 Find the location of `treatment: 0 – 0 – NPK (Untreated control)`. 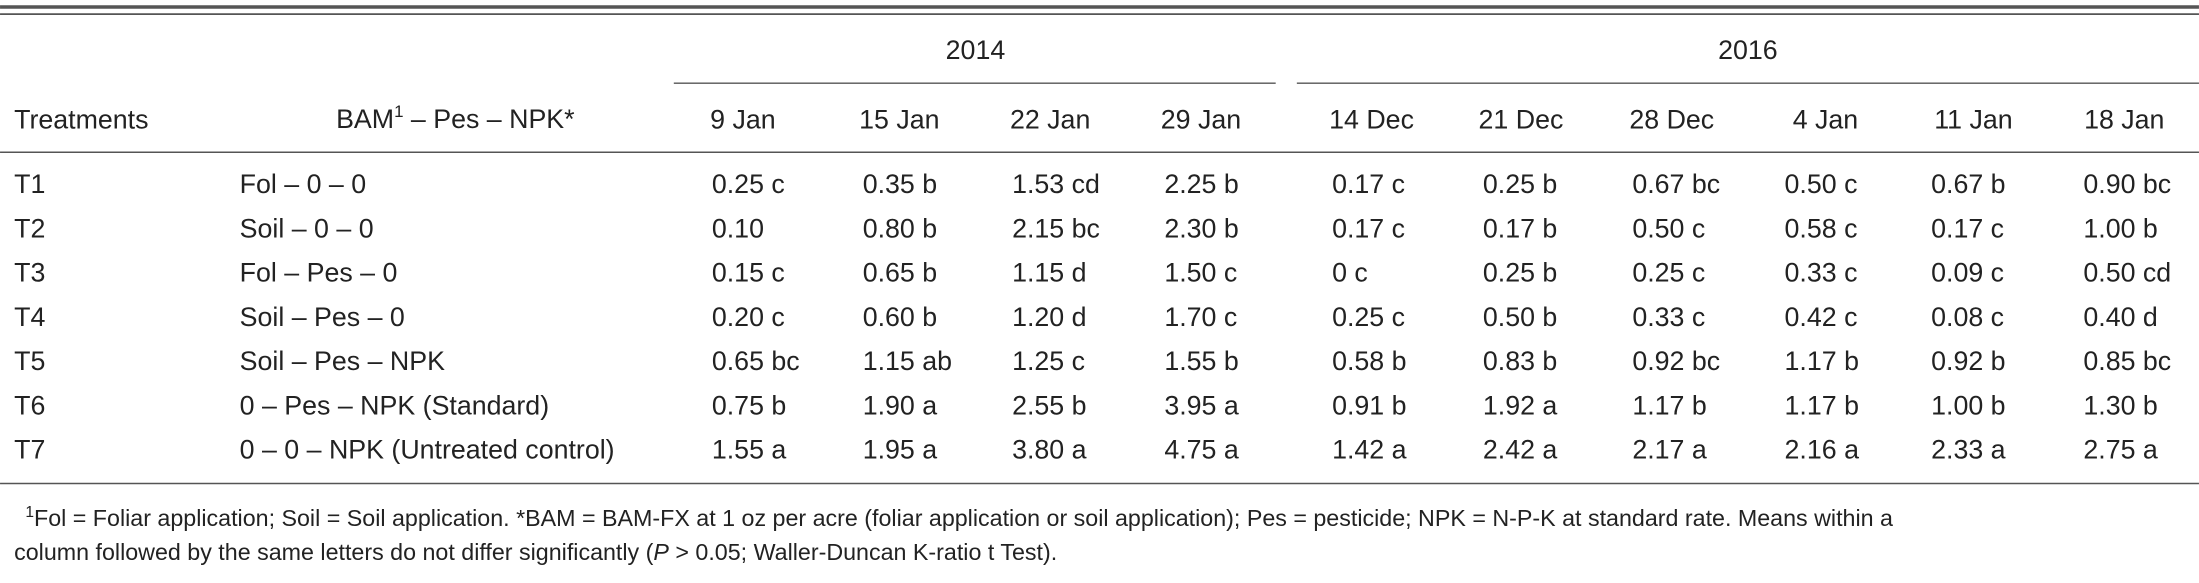

treatment: 0 – 0 – NPK (Untreated control) is located at coordinates (427, 450).